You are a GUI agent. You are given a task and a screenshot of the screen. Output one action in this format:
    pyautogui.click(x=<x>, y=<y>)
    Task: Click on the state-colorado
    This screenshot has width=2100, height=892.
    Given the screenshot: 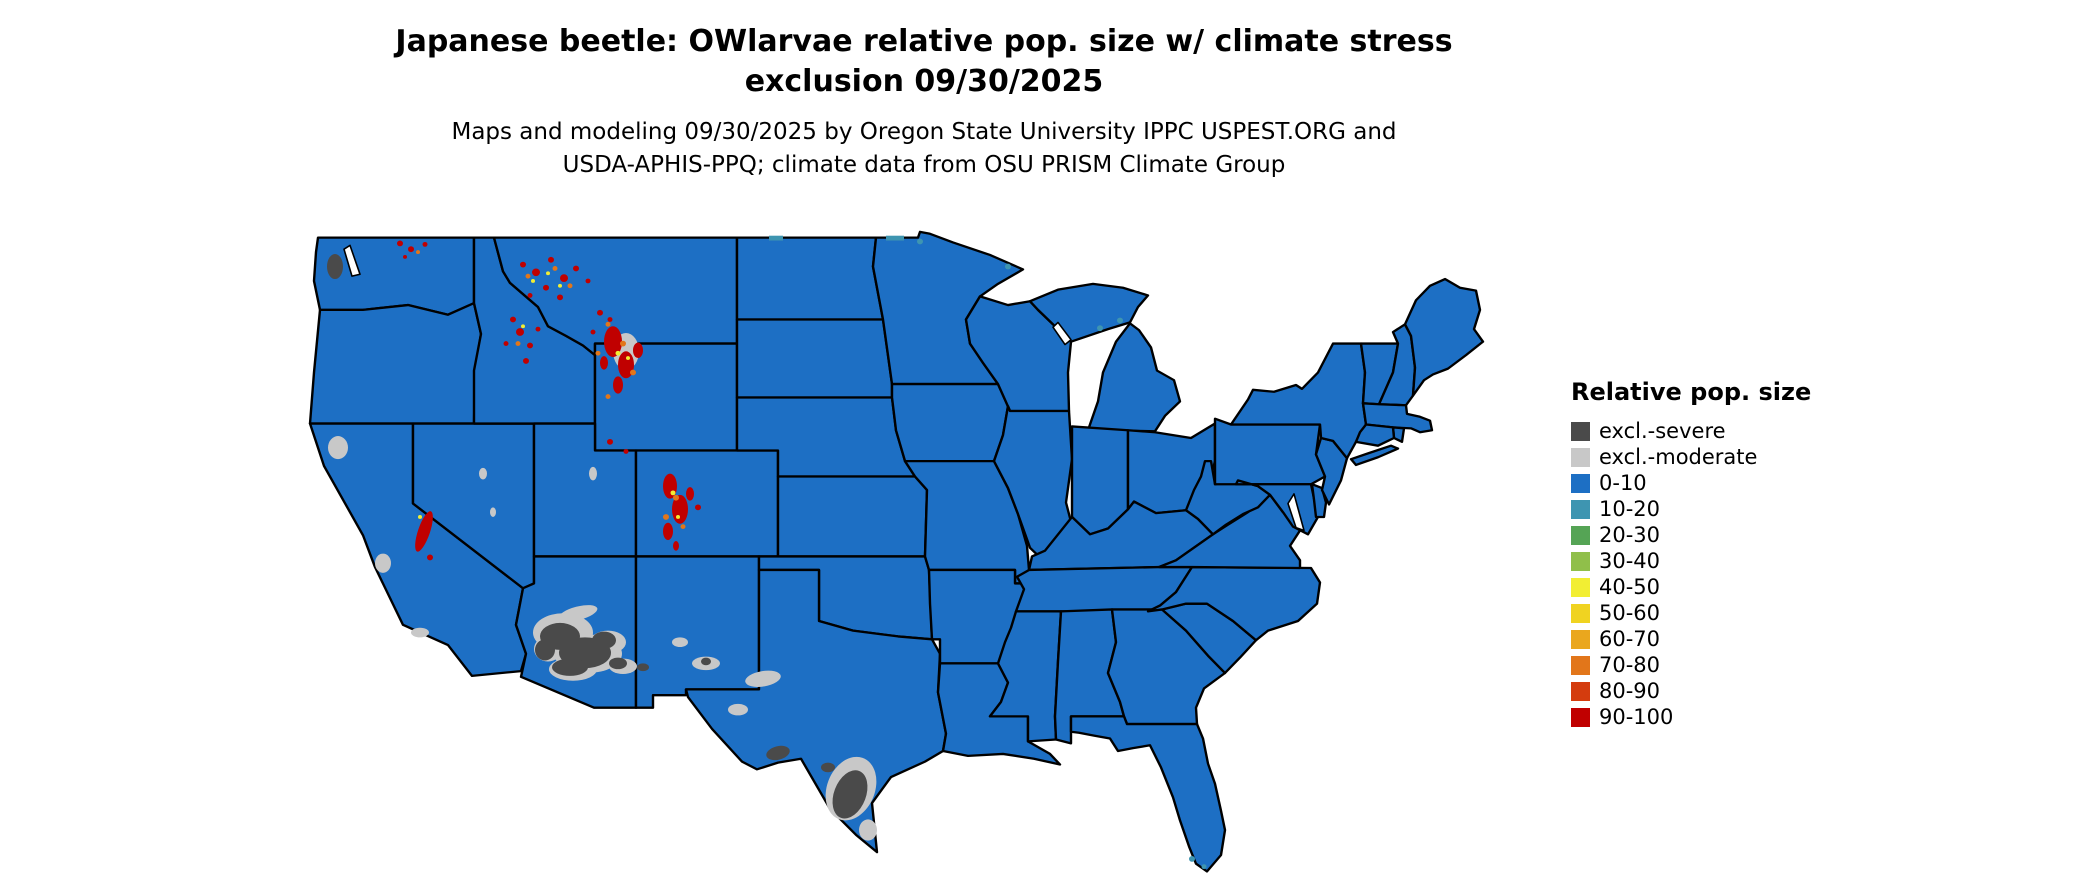 What is the action you would take?
    pyautogui.click(x=707, y=503)
    